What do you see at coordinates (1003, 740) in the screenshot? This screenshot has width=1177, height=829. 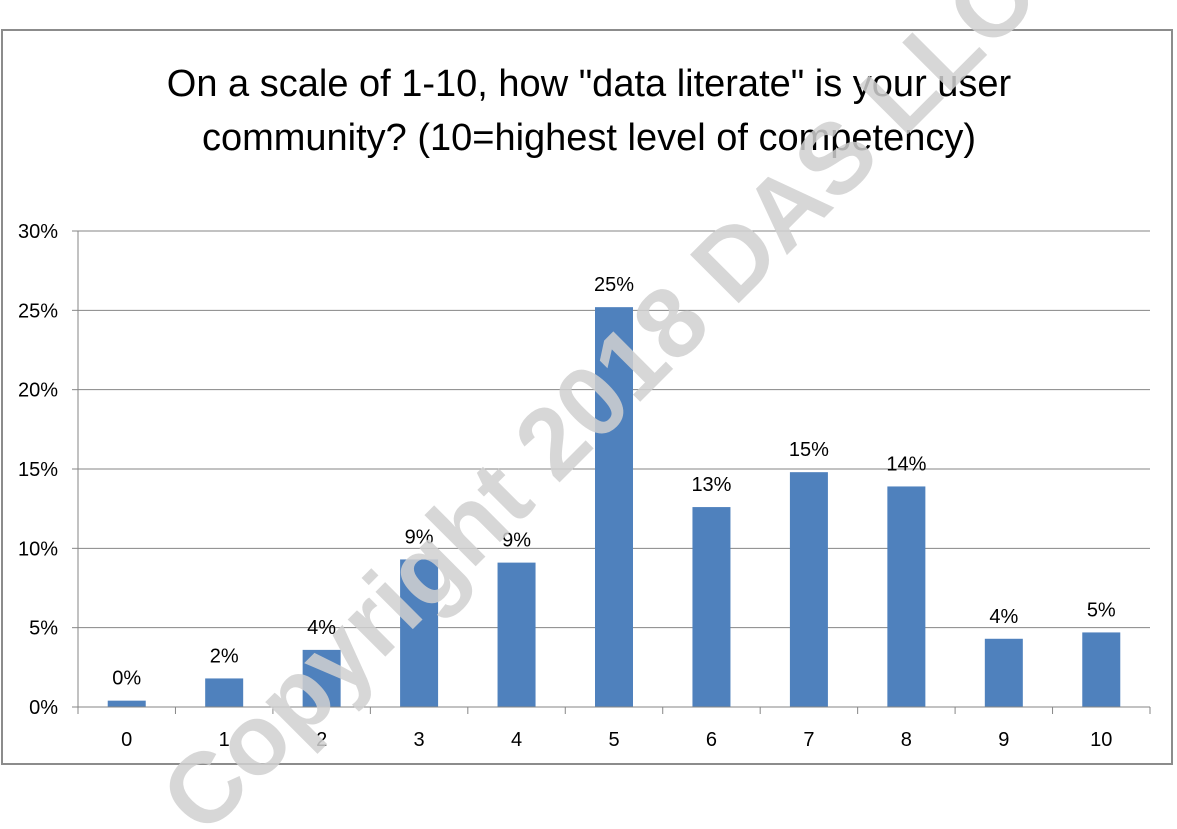 I see `x-tick-label: 9` at bounding box center [1003, 740].